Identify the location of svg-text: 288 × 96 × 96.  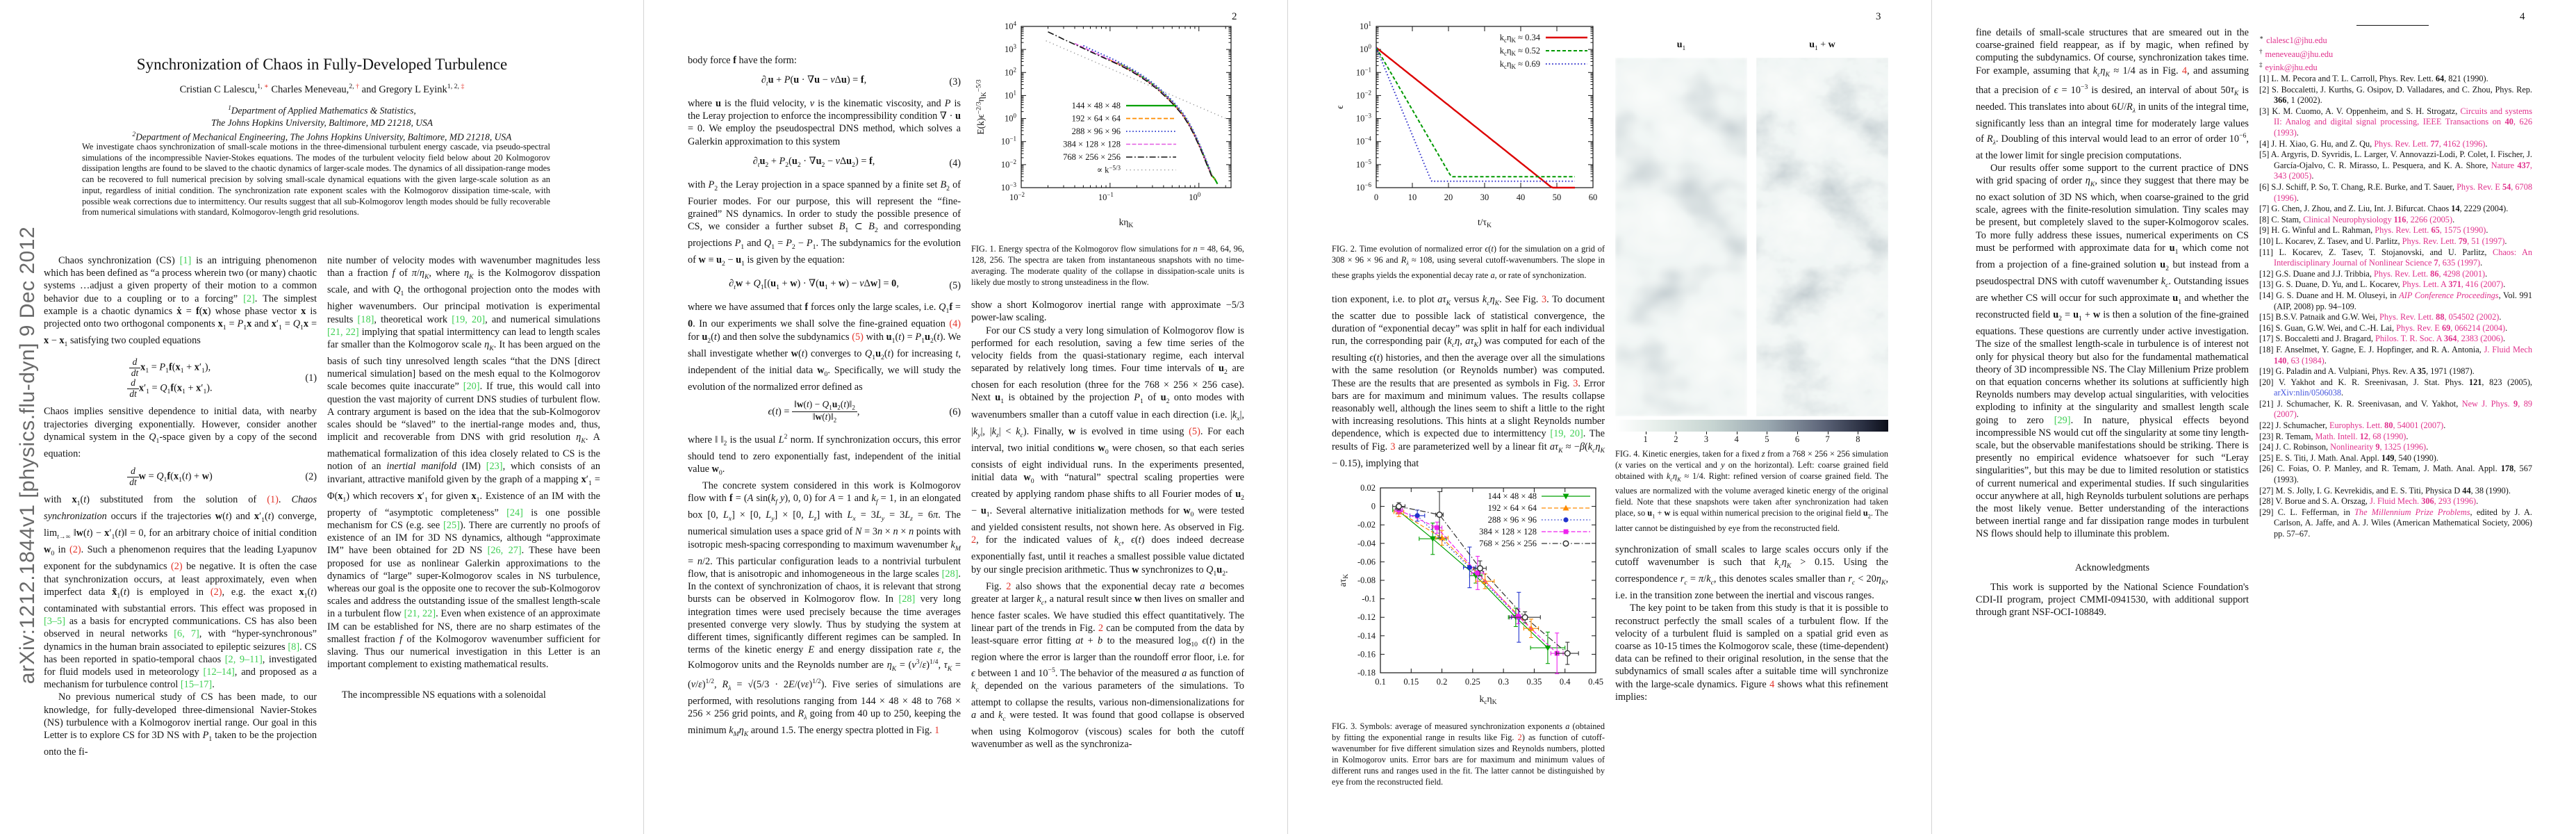
(1513, 520).